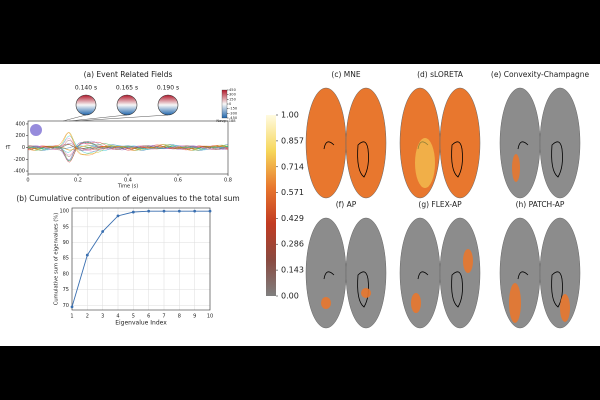 This screenshot has height=400, width=600. I want to click on x-tick-label: 0.6, so click(178, 181).